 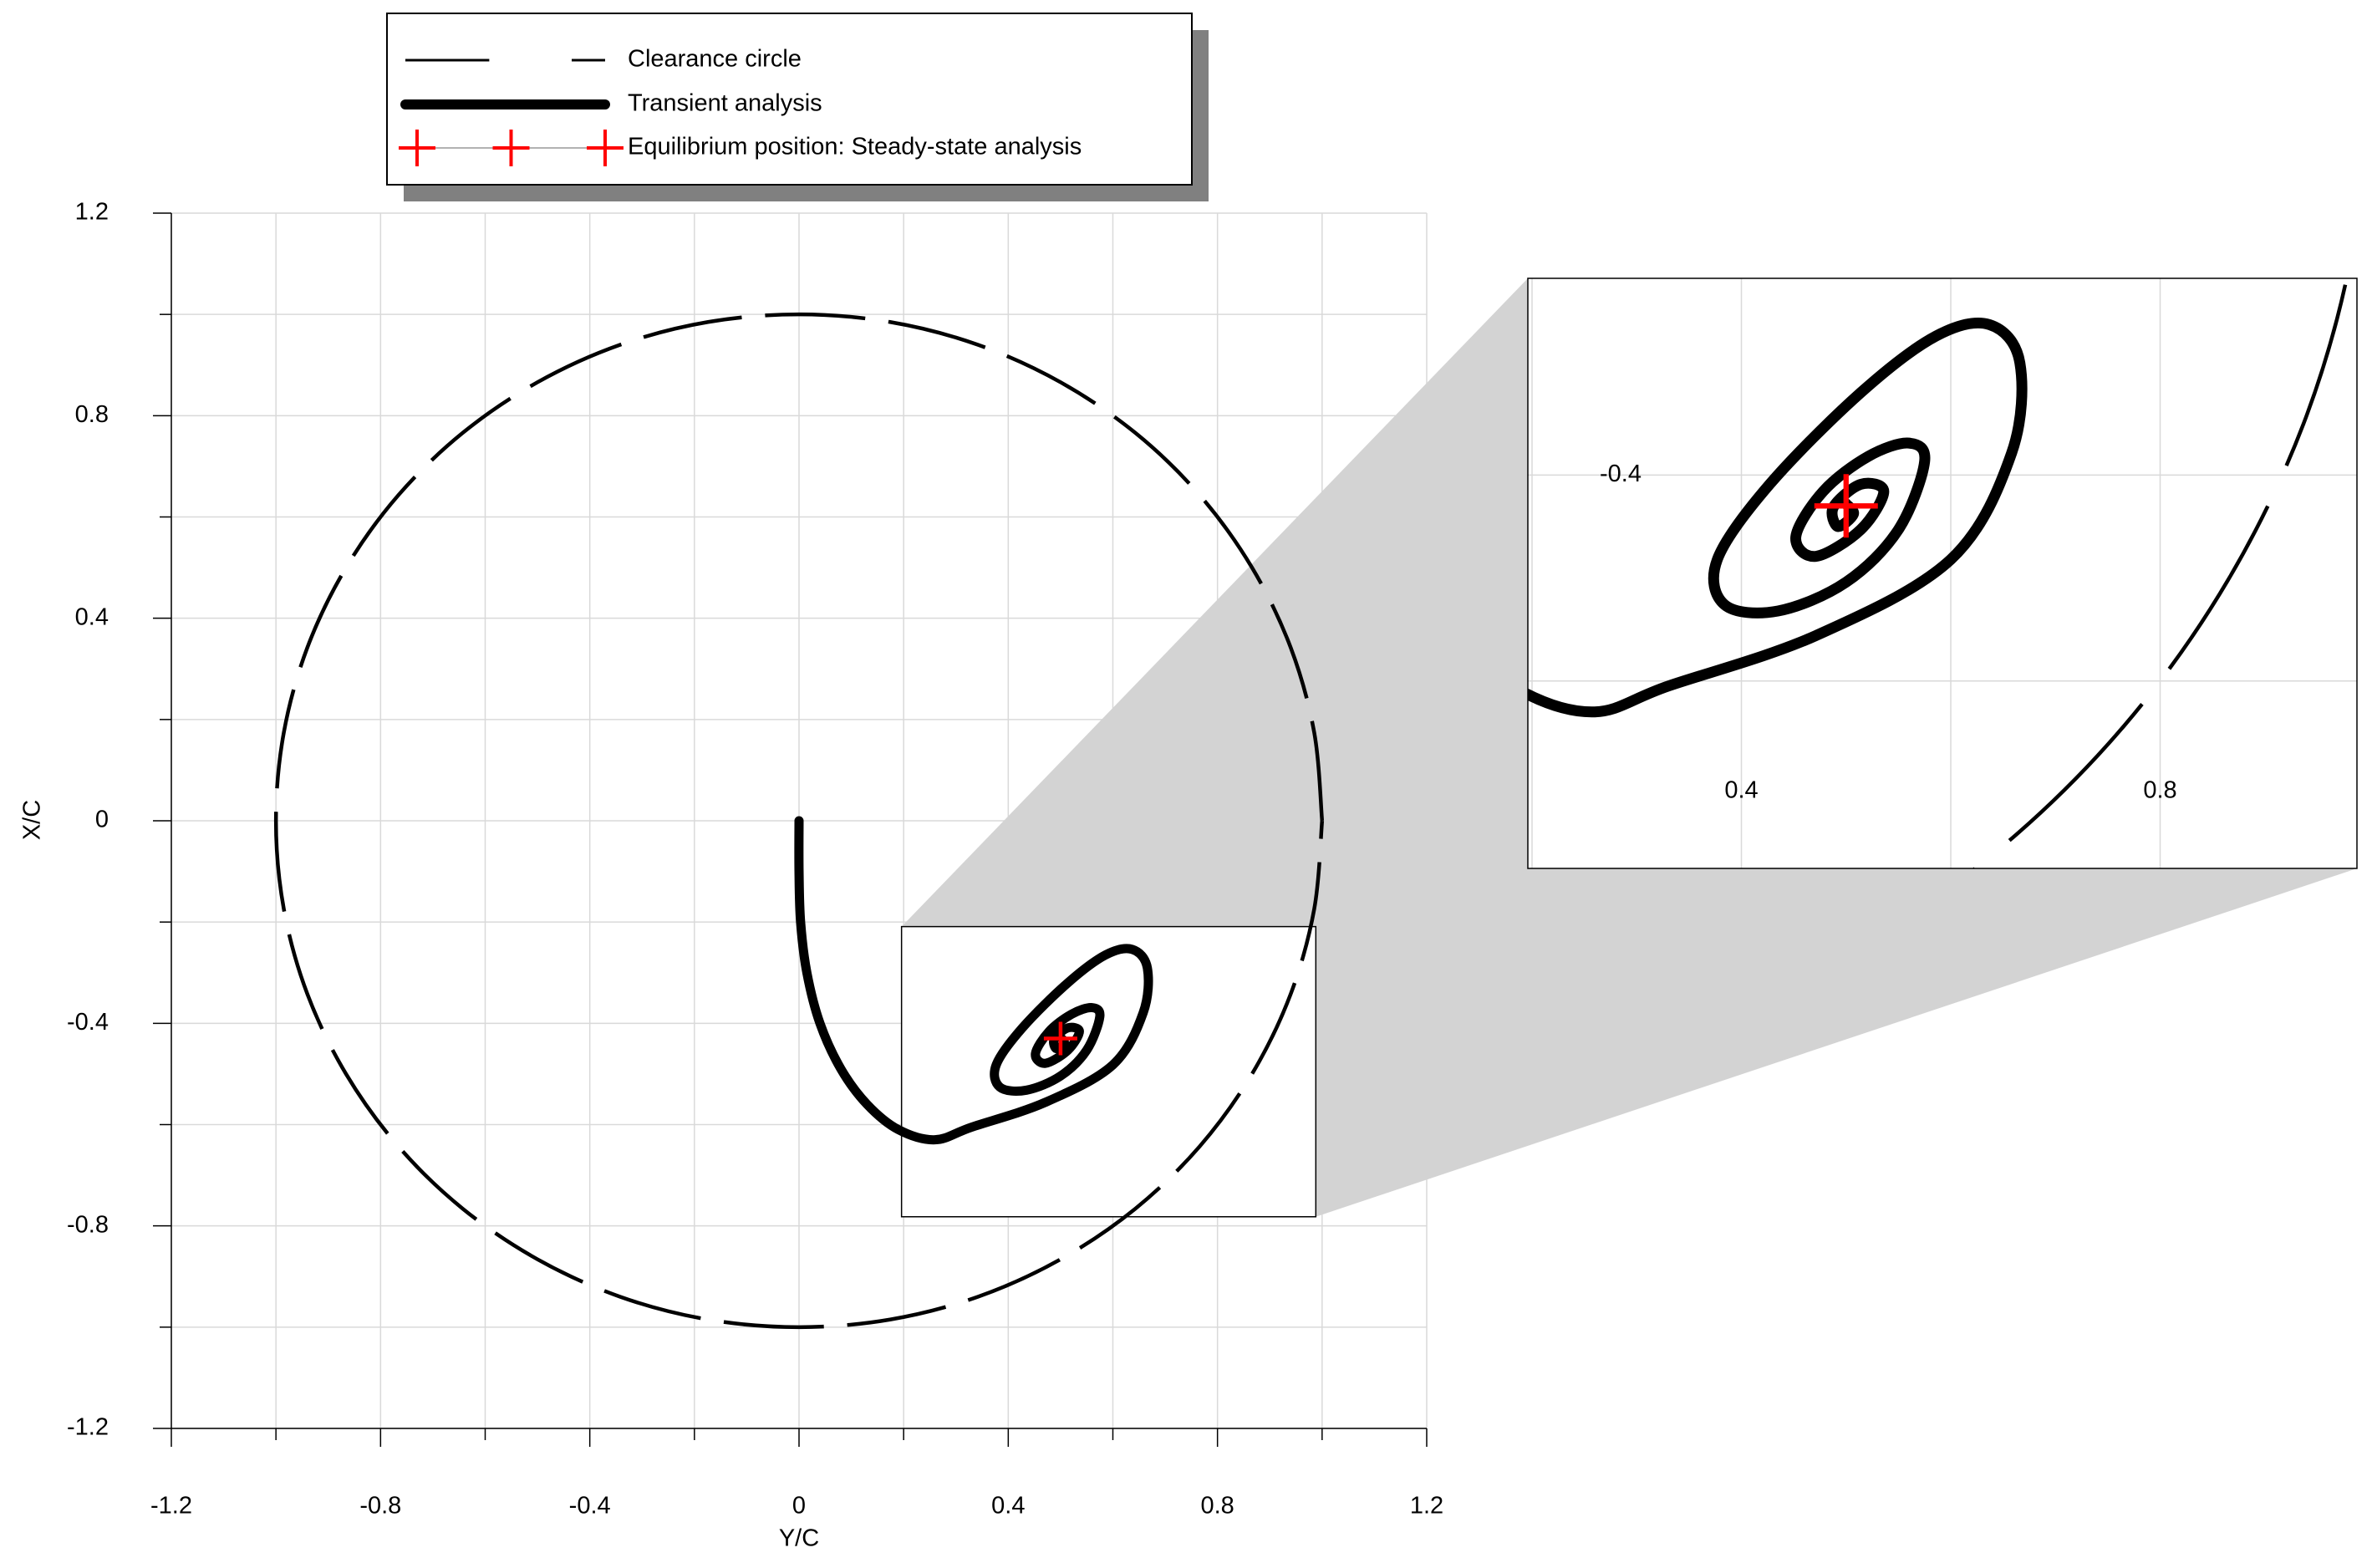 I want to click on y-tick-label: -0.8, so click(x=88, y=1224).